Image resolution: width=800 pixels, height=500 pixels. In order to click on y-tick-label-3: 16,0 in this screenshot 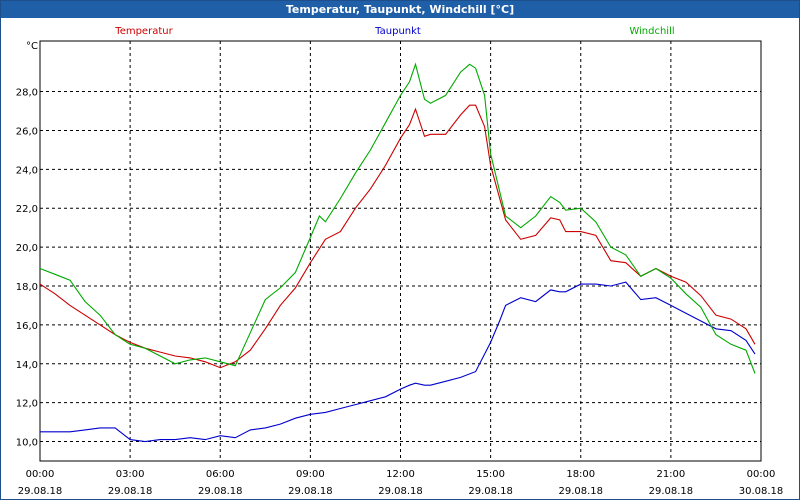, I will do `click(27, 326)`.